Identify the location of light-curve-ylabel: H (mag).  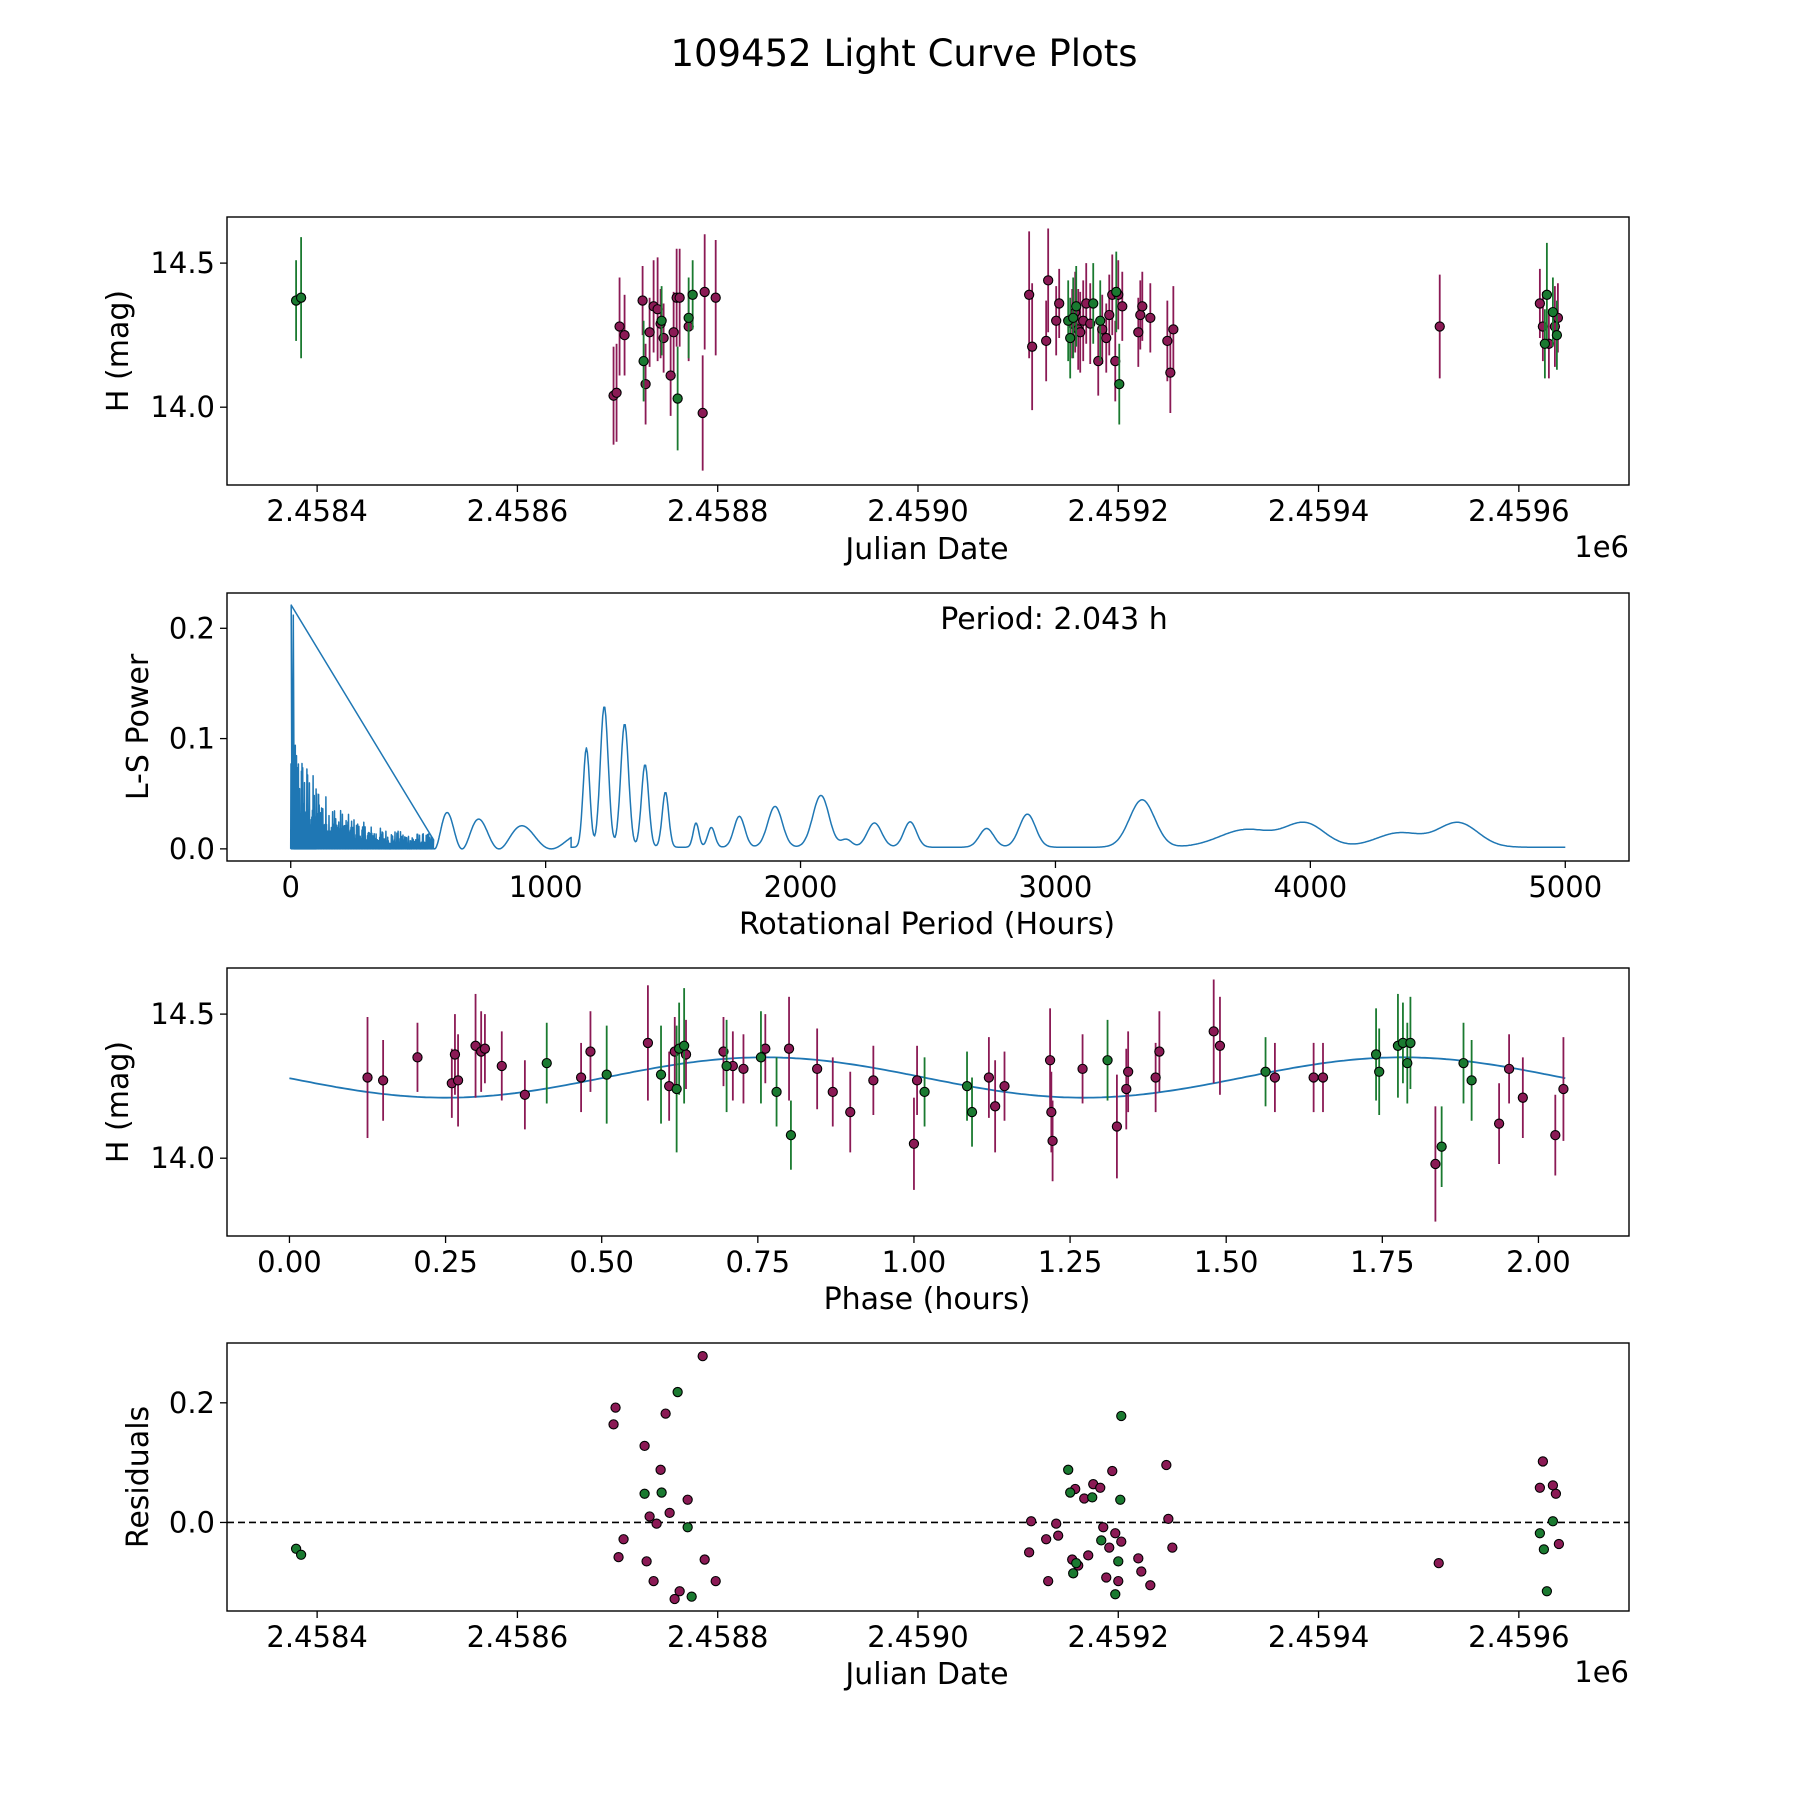
(118, 351).